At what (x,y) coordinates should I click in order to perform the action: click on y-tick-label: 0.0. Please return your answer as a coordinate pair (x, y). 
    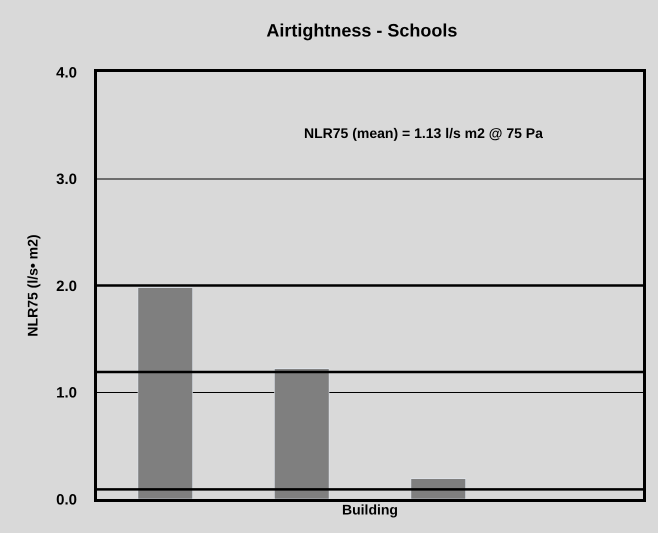
    Looking at the image, I should click on (66, 499).